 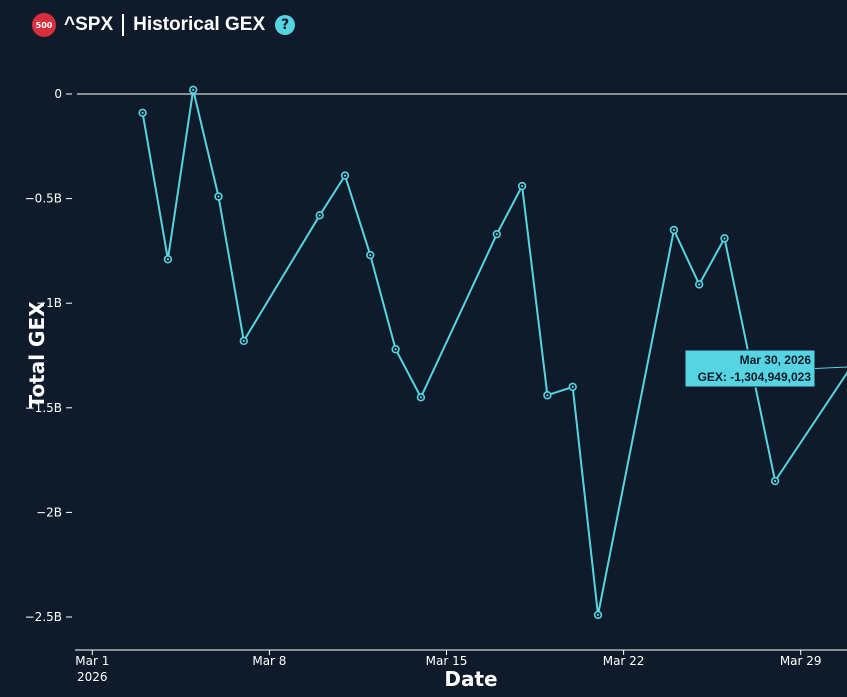 I want to click on hover-tooltip: Mar 30, 2026 GEX: -1,304,949,023, so click(x=765, y=368).